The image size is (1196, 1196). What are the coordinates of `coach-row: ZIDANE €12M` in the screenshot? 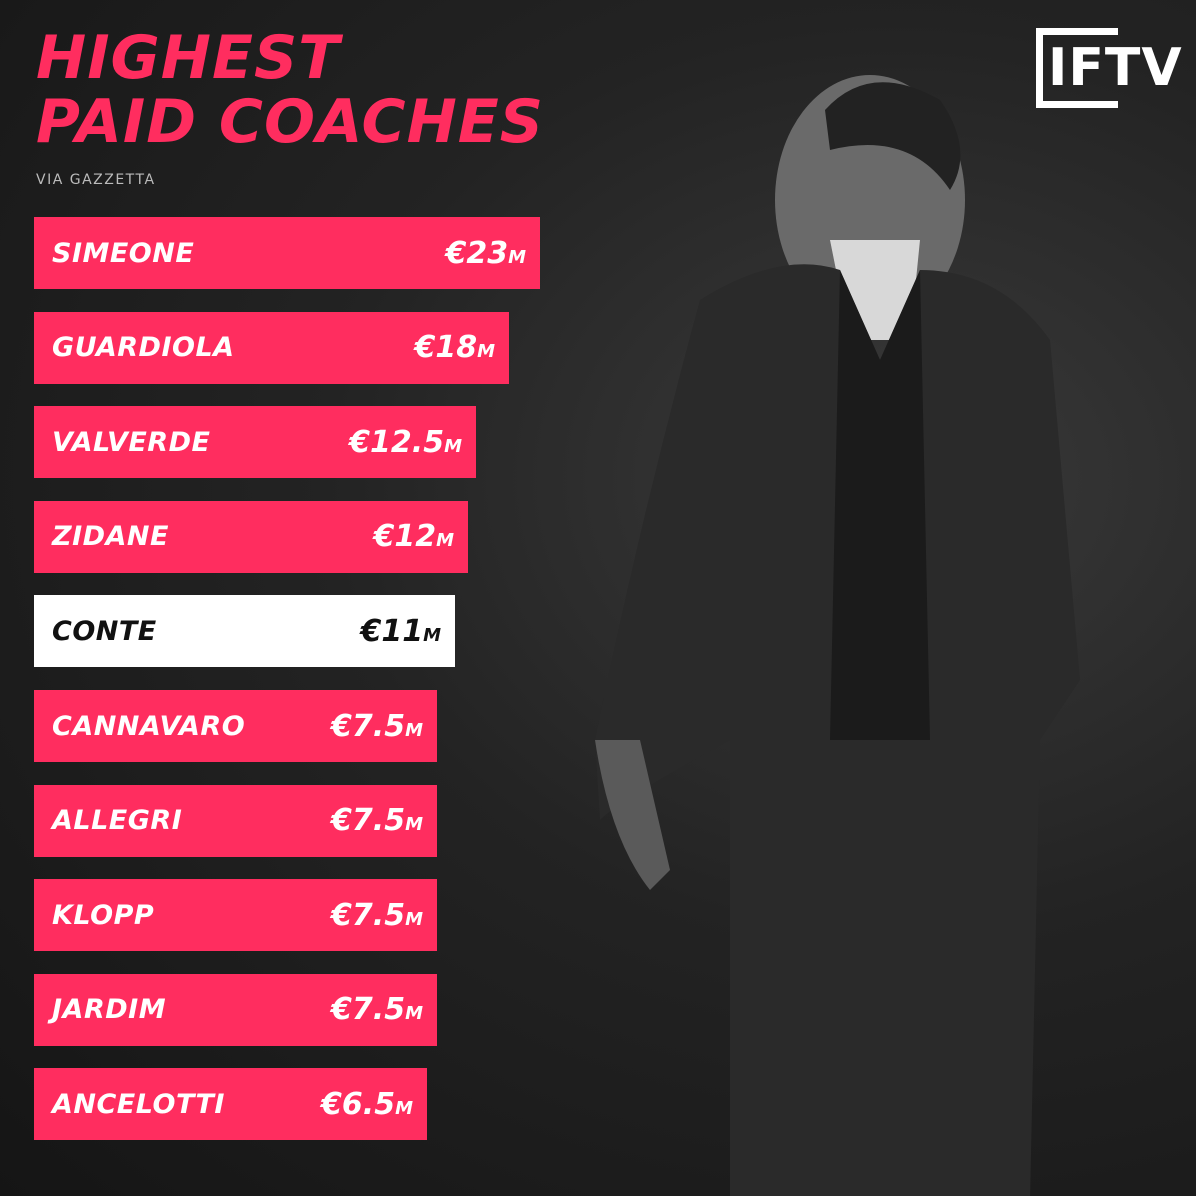 It's located at (251, 536).